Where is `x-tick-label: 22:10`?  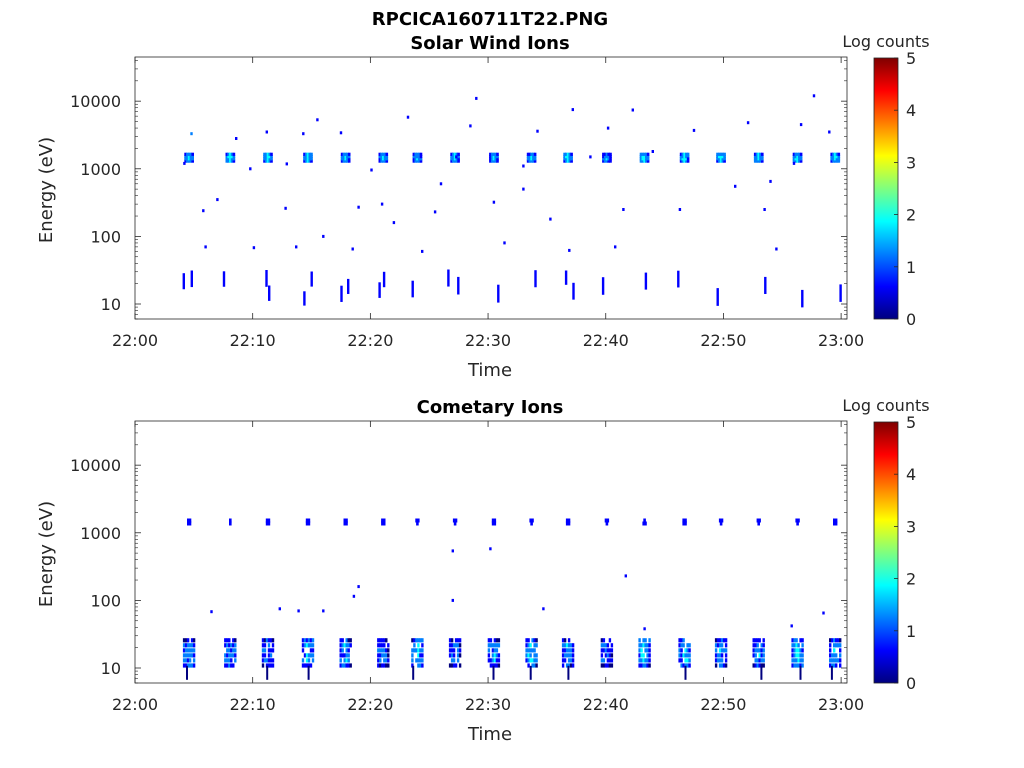 x-tick-label: 22:10 is located at coordinates (253, 704).